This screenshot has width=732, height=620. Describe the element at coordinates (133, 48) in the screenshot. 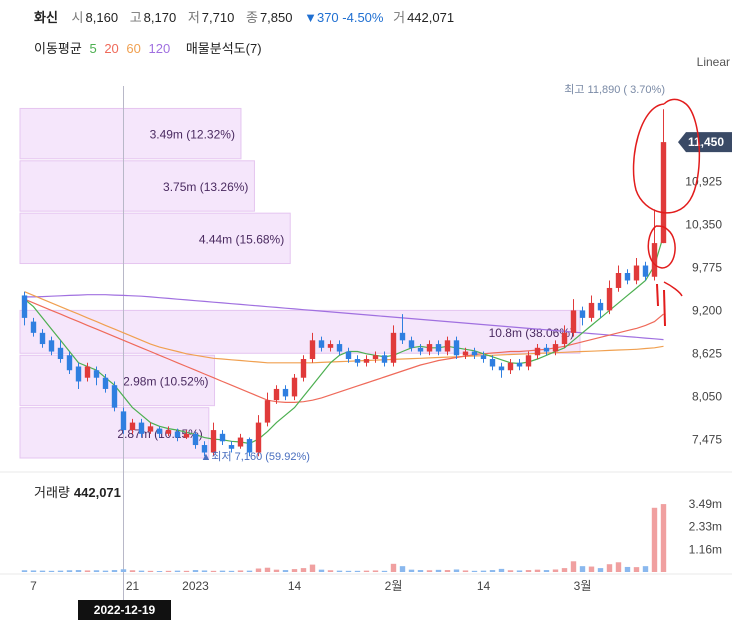

I see `ma-60: 60` at that location.